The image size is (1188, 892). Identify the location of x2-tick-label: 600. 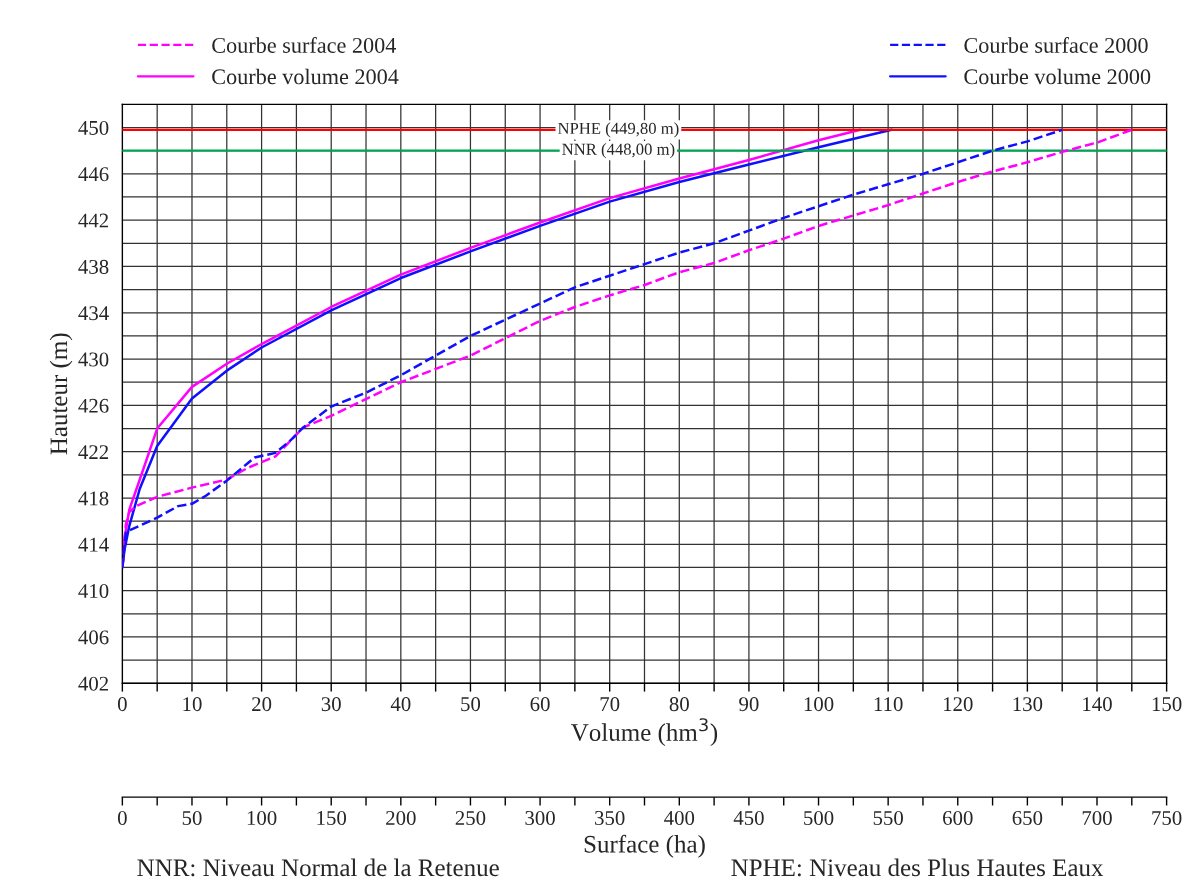
(958, 818).